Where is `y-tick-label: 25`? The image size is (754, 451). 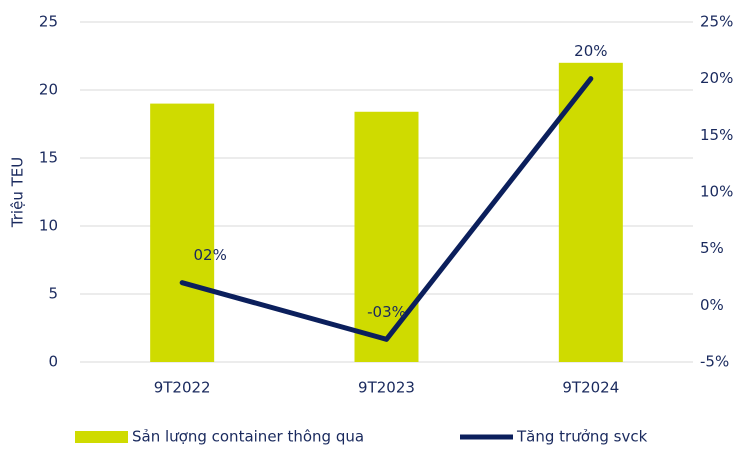
y-tick-label: 25 is located at coordinates (48, 22).